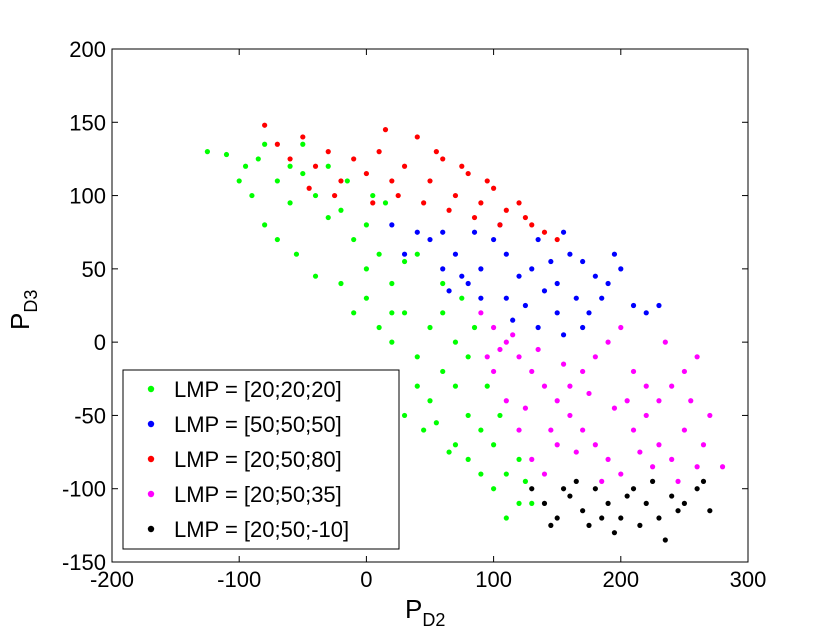 This screenshot has height=637, width=828. I want to click on legend-label: LMP = [20;50;35], so click(258, 494).